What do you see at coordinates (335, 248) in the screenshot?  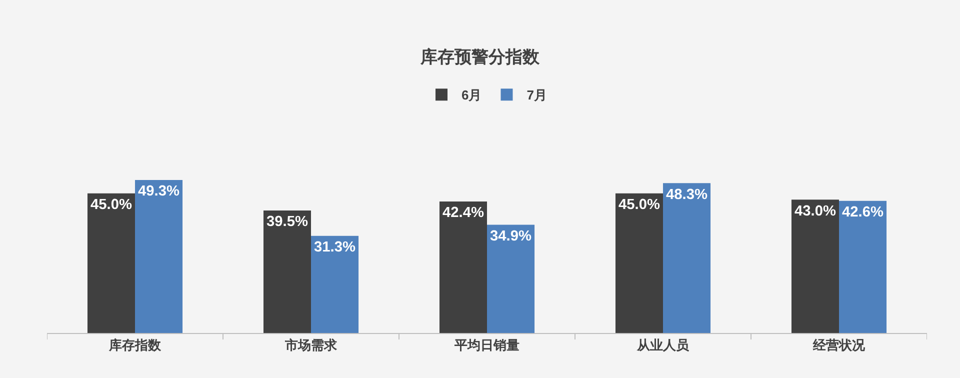 I see `data-label: 31.3%` at bounding box center [335, 248].